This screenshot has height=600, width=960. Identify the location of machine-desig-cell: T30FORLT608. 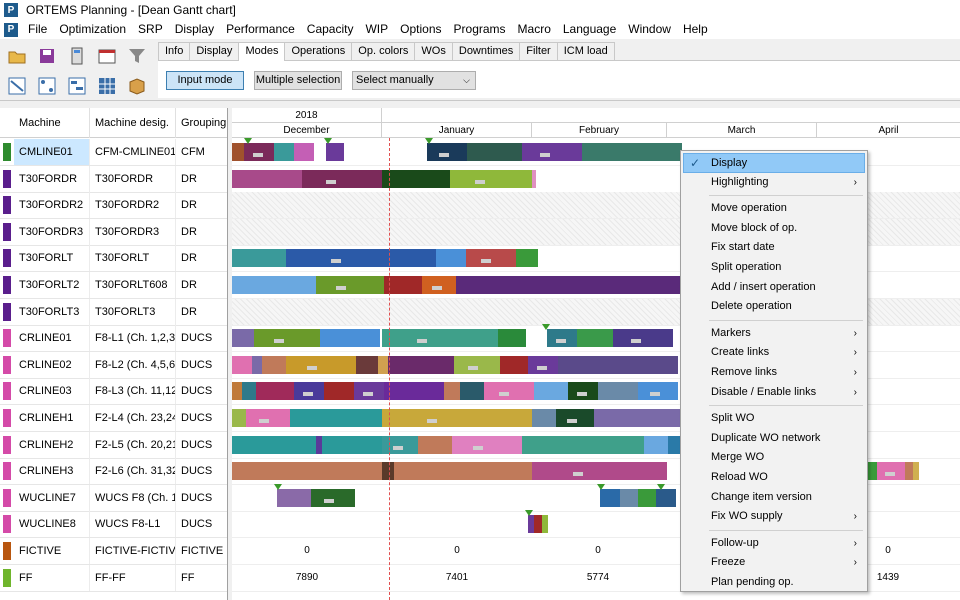
(133, 285).